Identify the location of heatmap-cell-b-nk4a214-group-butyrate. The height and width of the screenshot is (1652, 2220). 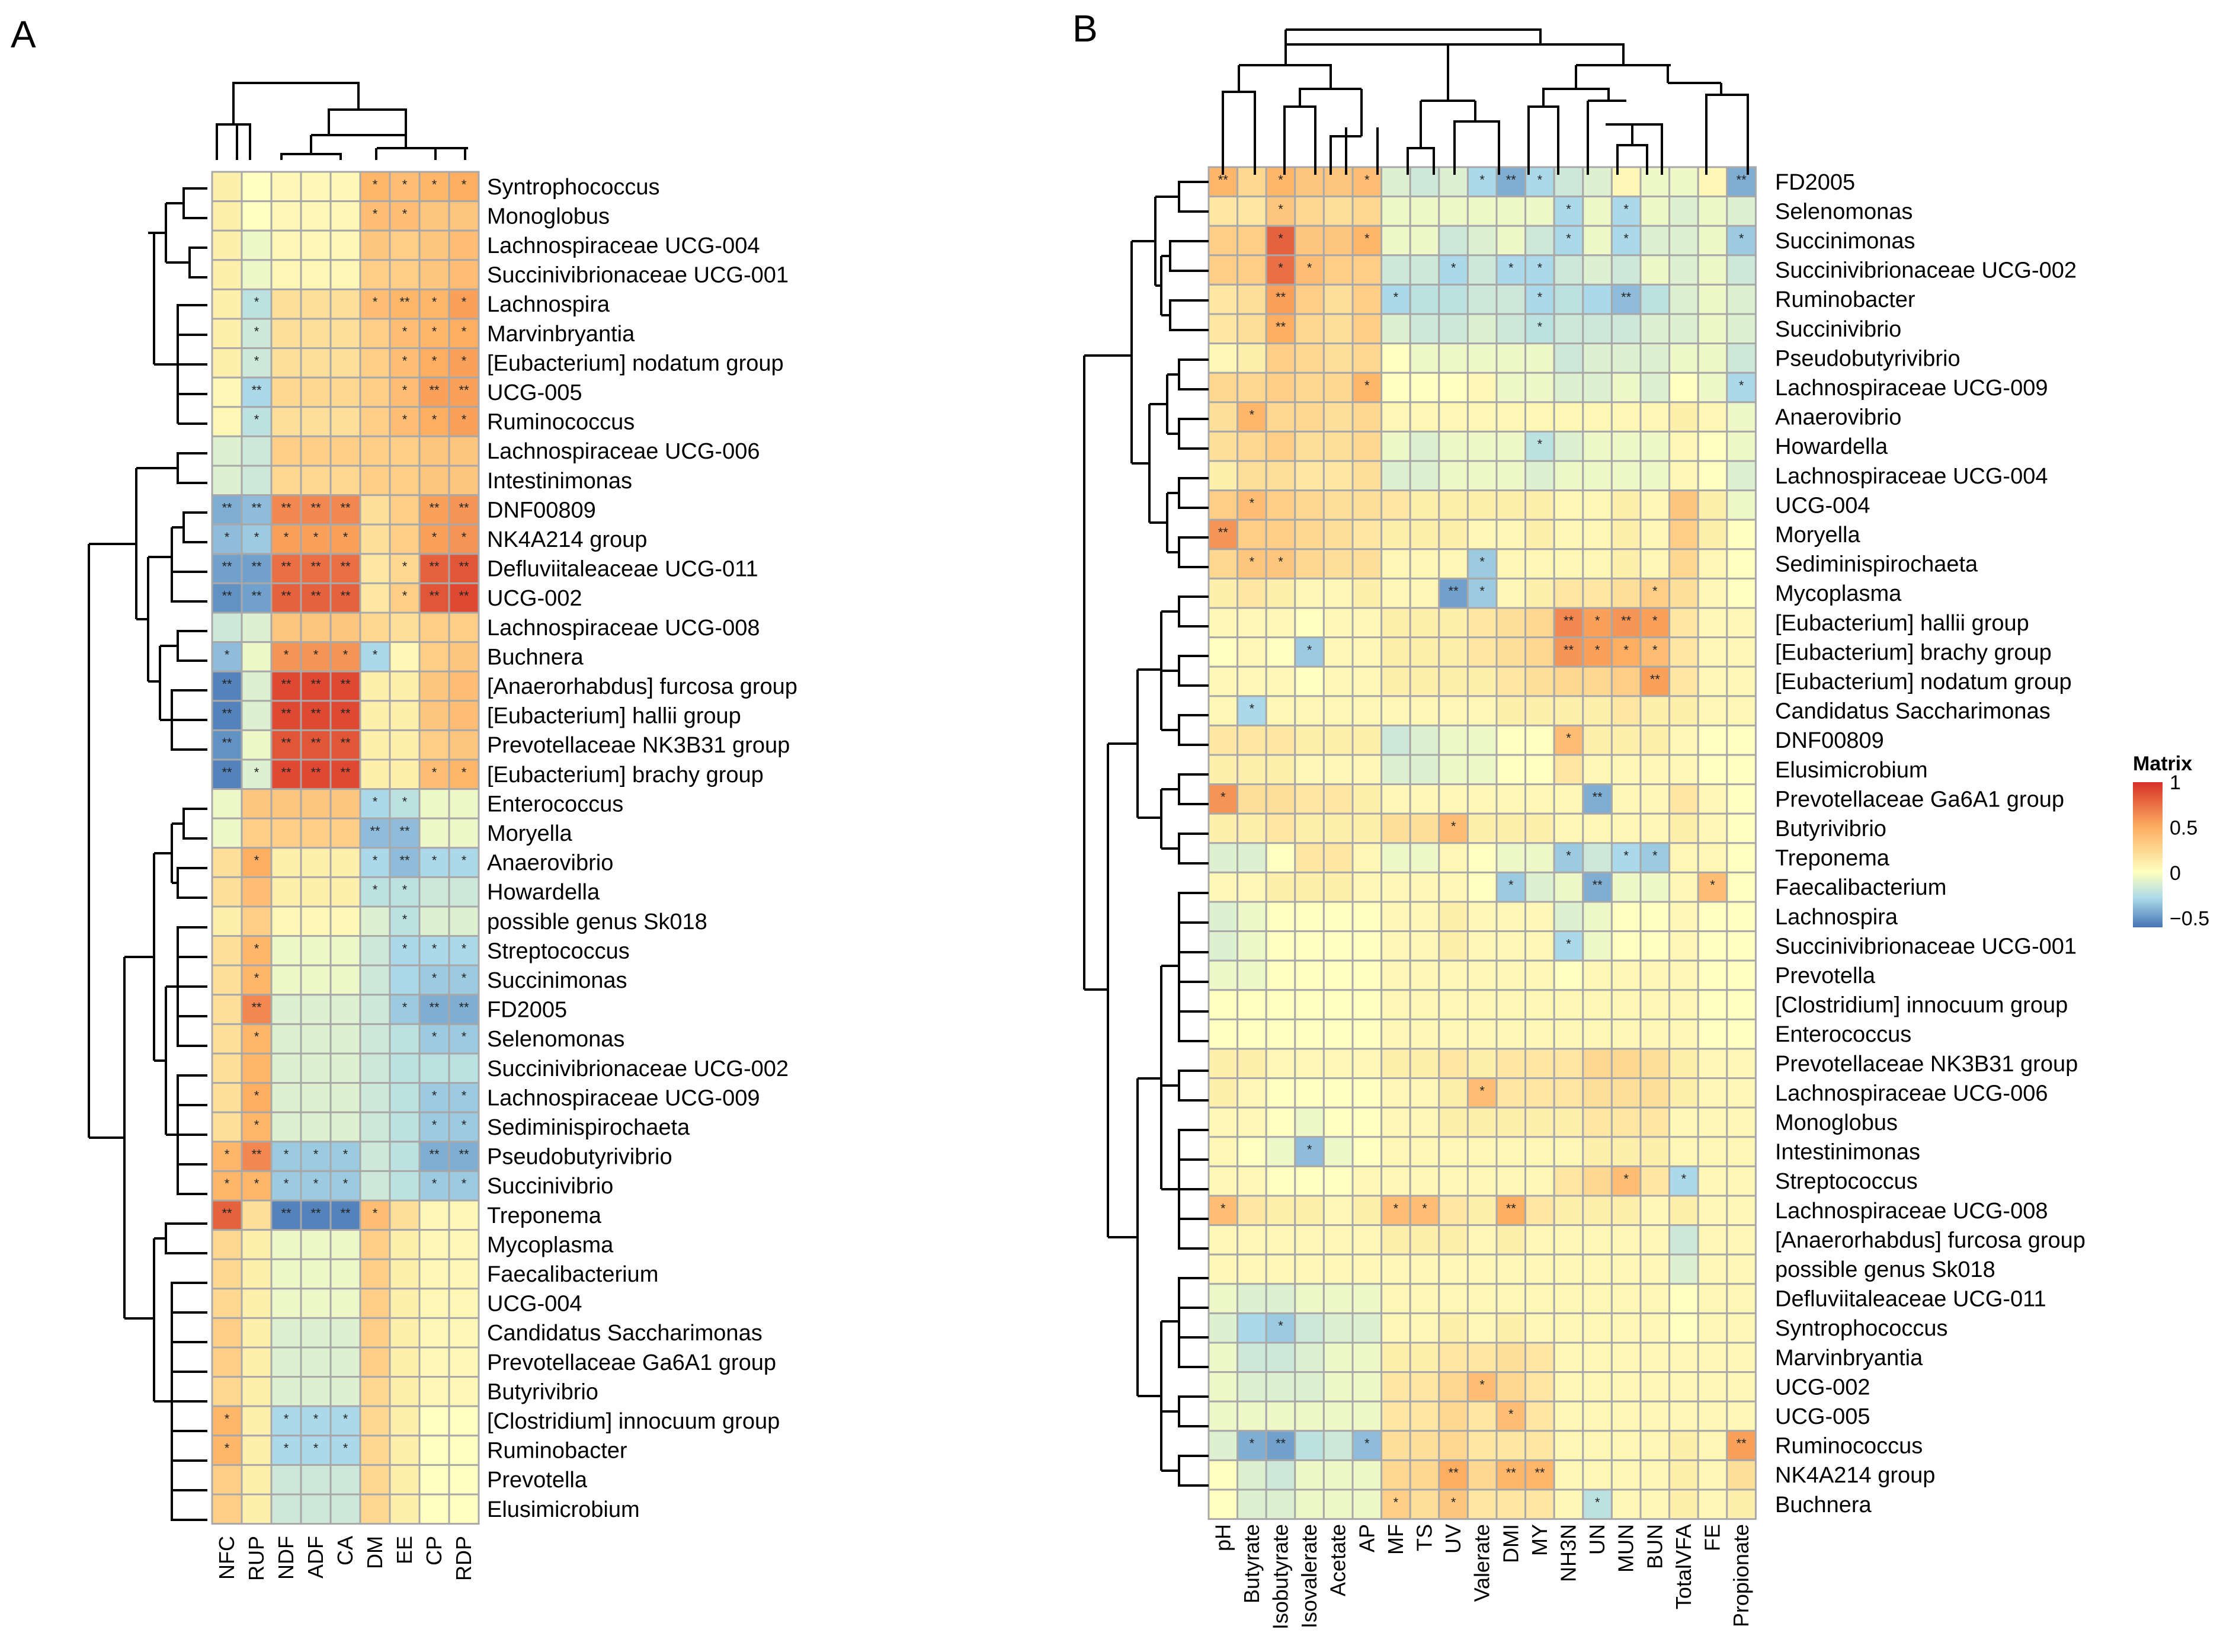
(1251, 1475).